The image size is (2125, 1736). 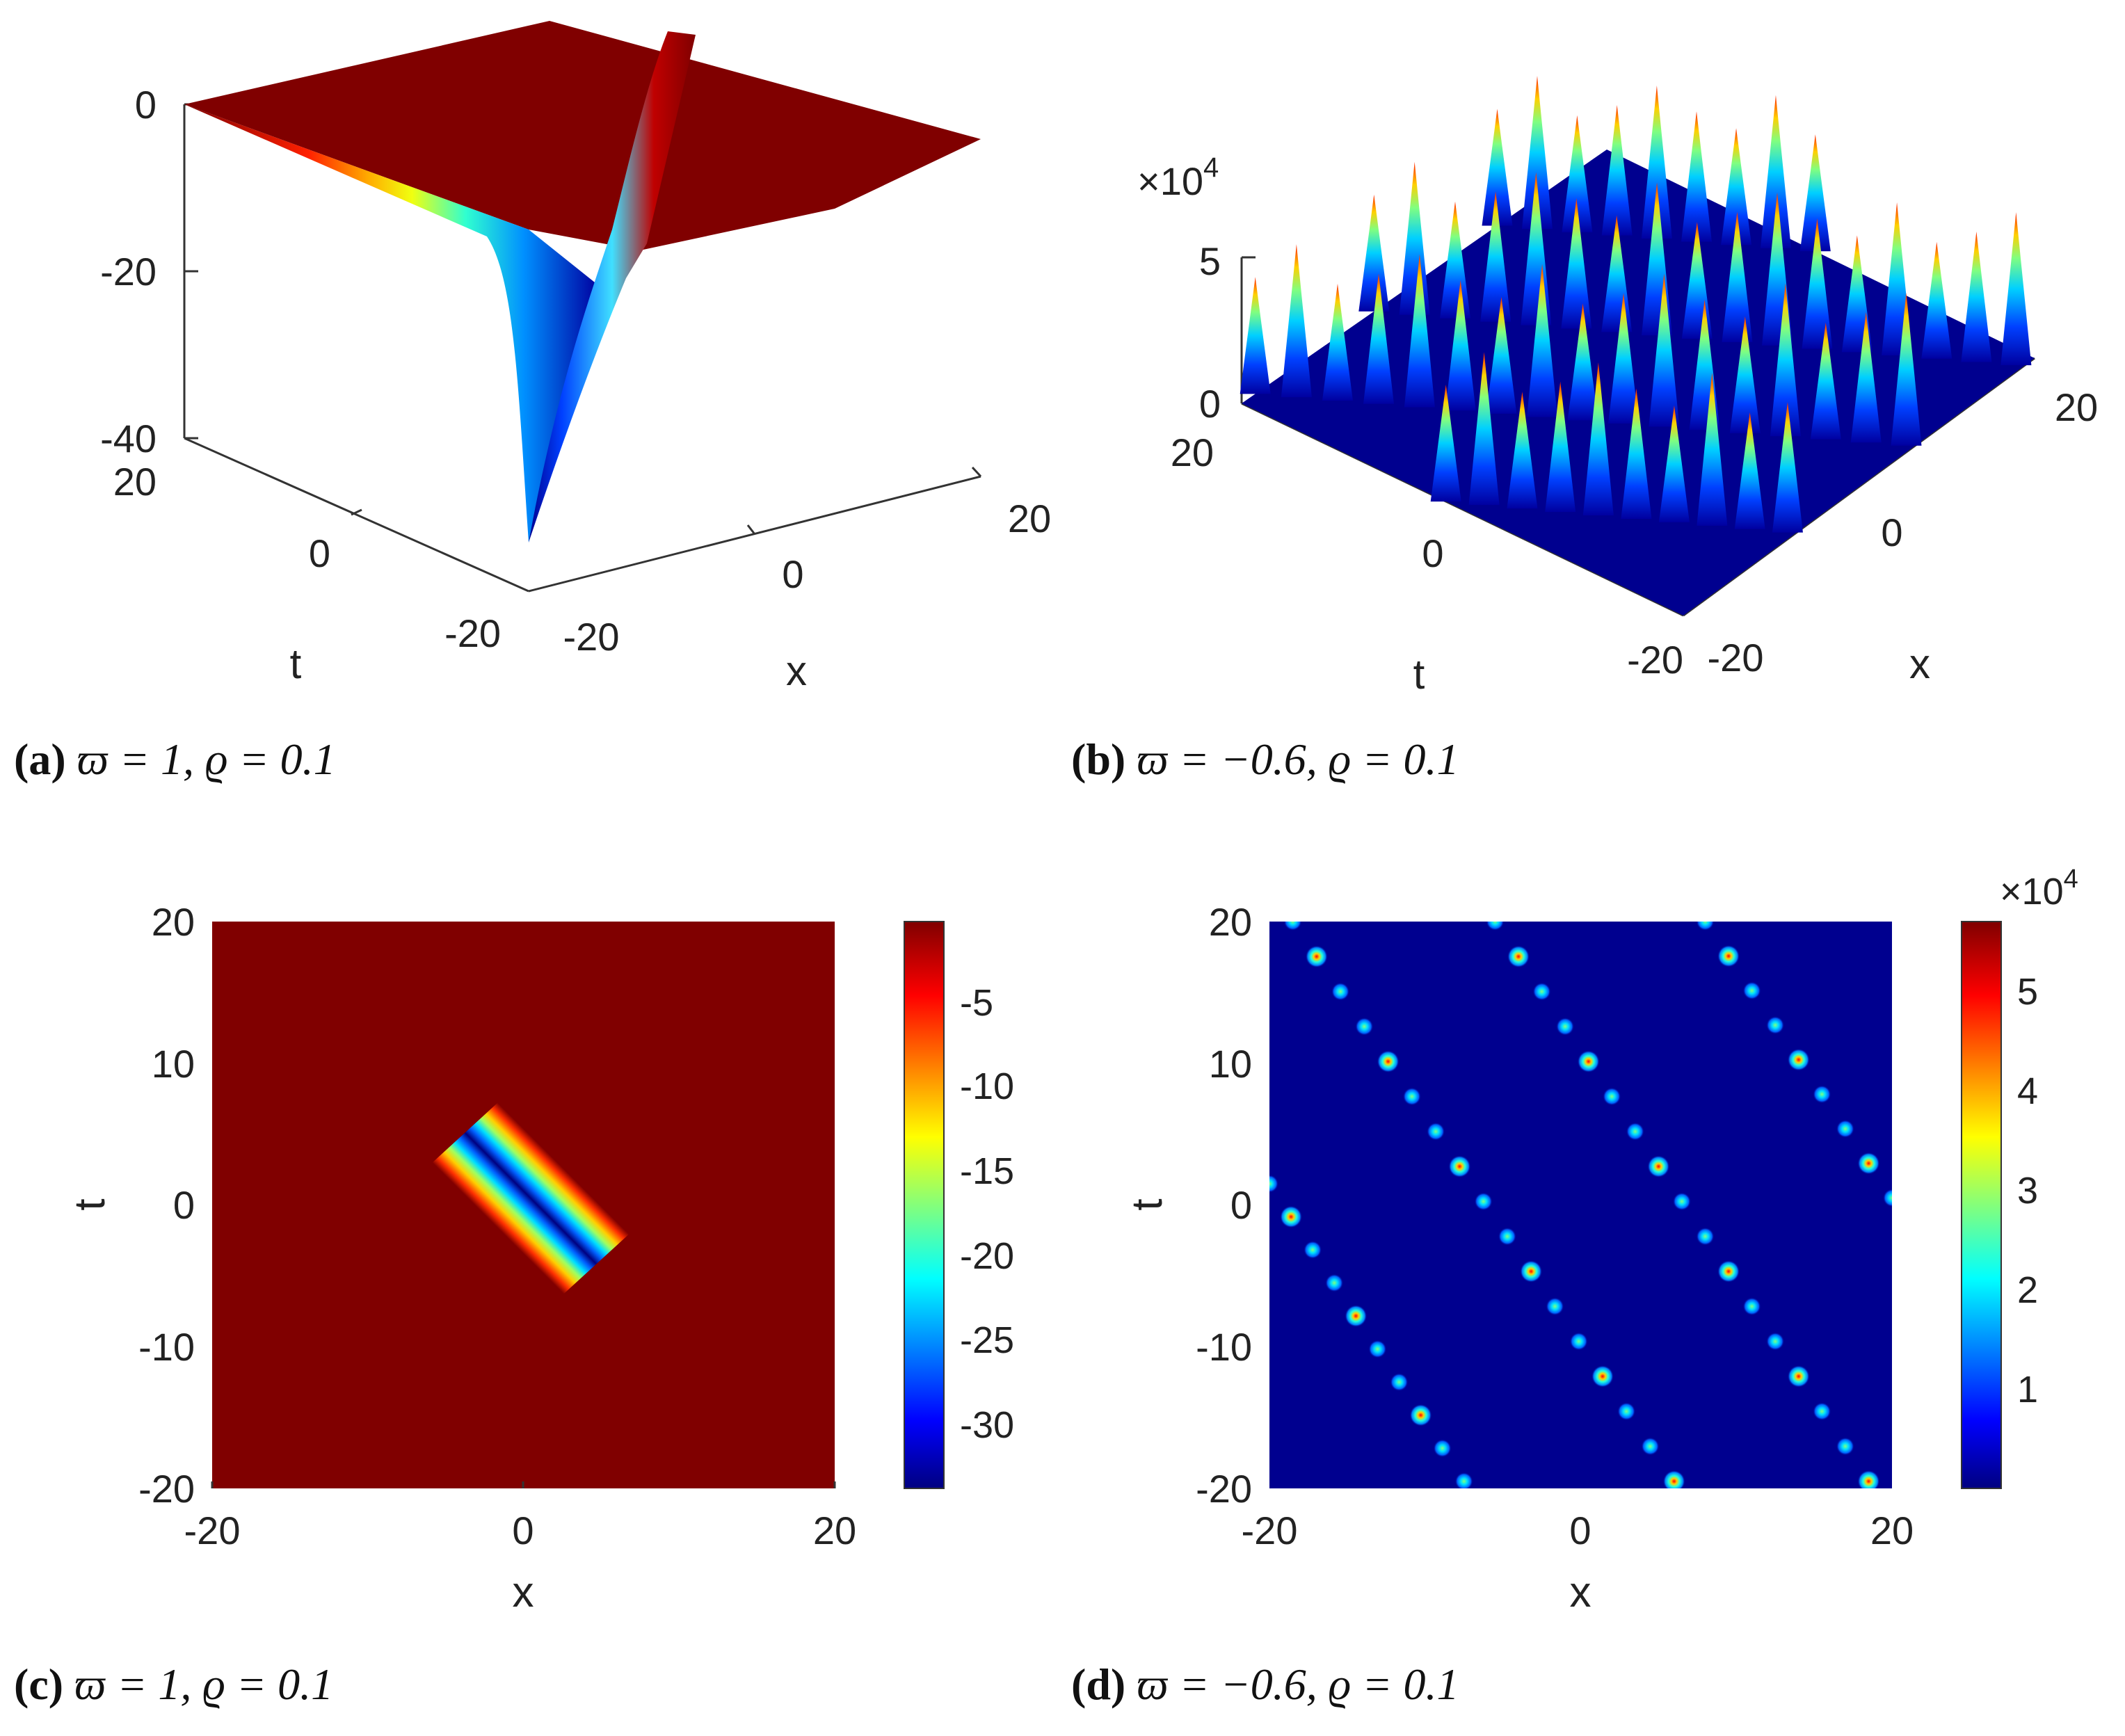 I want to click on panel-c-ytick-0: 0, so click(x=184, y=1205).